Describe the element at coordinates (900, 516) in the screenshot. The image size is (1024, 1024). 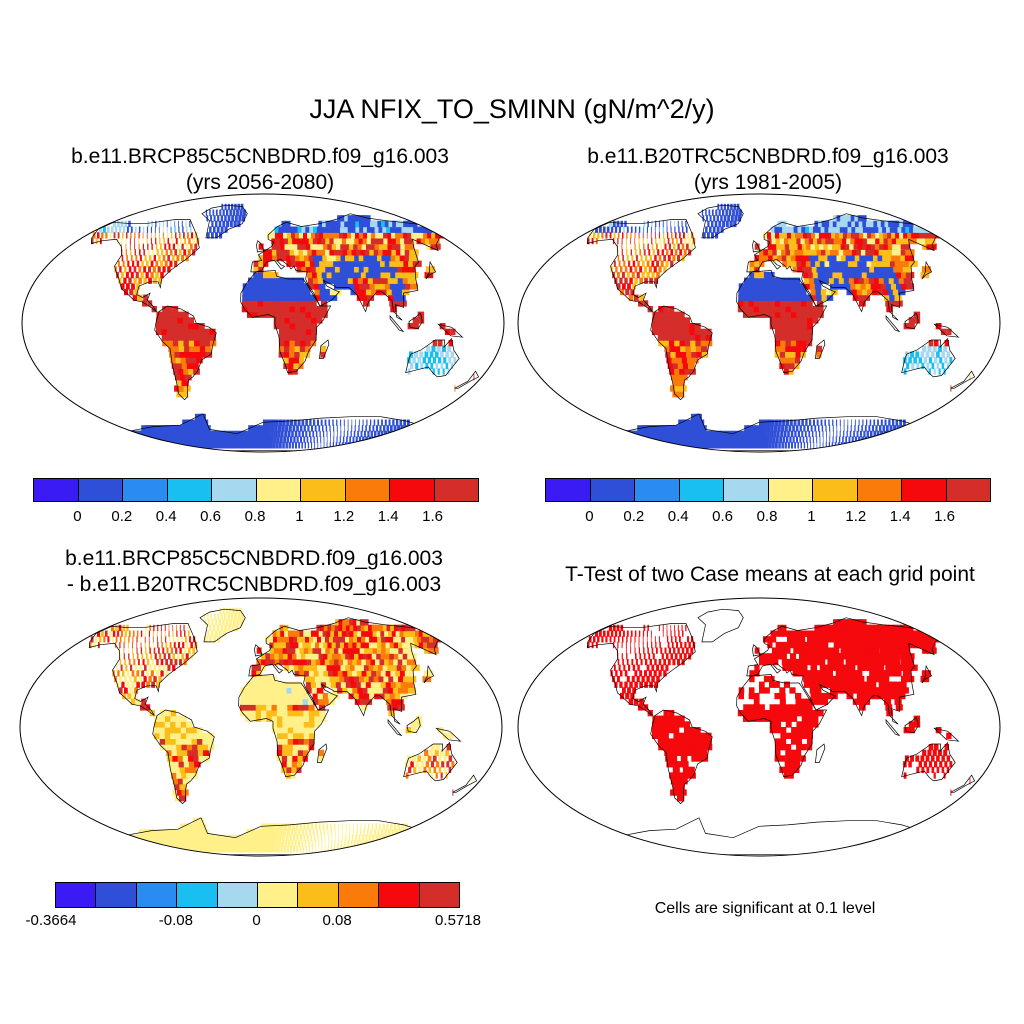
I see `colorbar-historical-tick-label: 1.4` at that location.